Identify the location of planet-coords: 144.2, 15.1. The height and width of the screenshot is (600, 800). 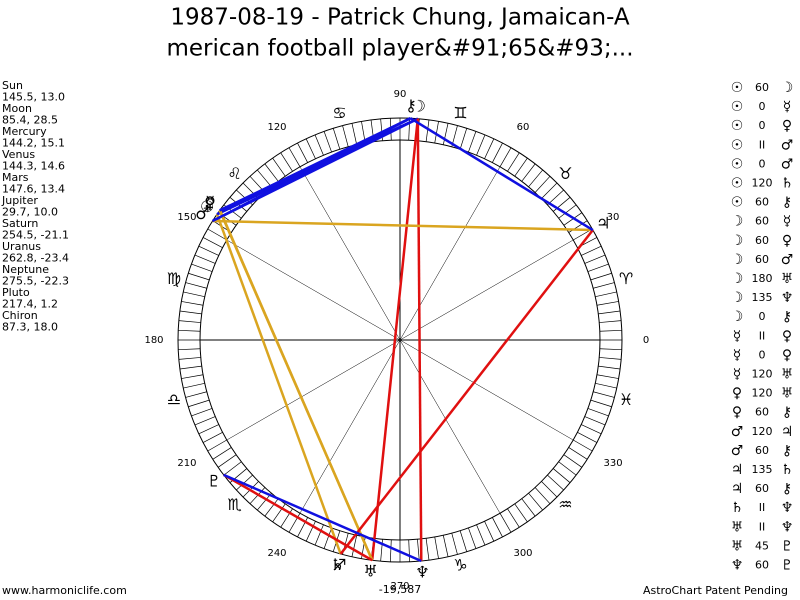
(33, 143).